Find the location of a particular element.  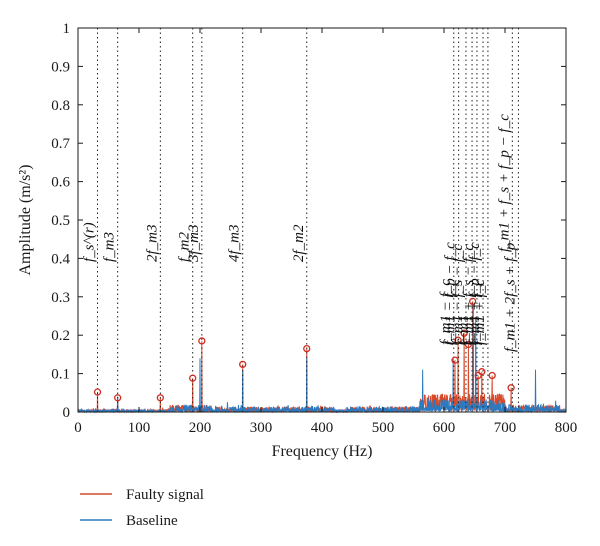

x-tick-label: 800 is located at coordinates (566, 428).